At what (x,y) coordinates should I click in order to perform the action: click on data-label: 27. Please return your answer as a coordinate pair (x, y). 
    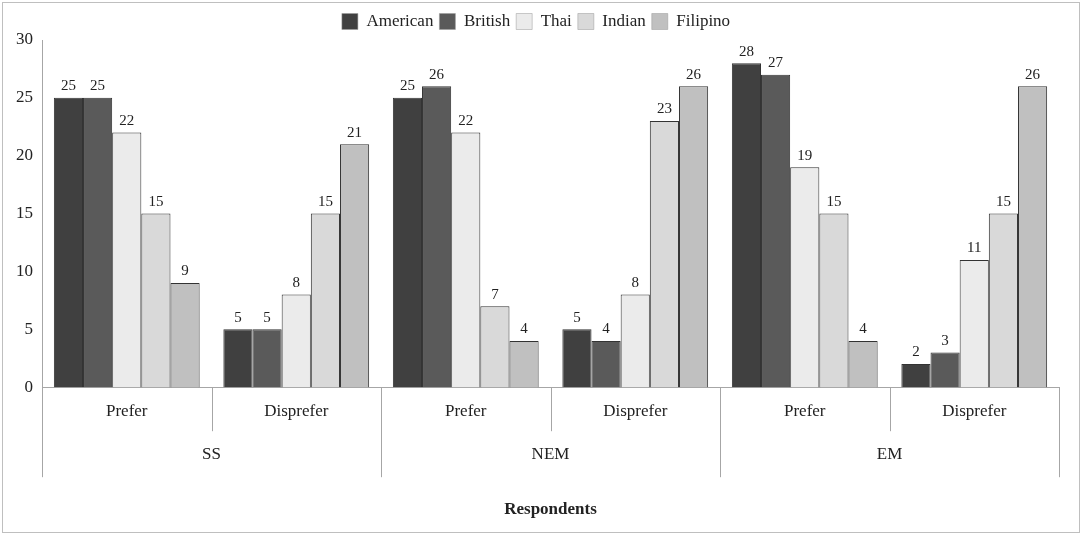
    Looking at the image, I should click on (776, 62).